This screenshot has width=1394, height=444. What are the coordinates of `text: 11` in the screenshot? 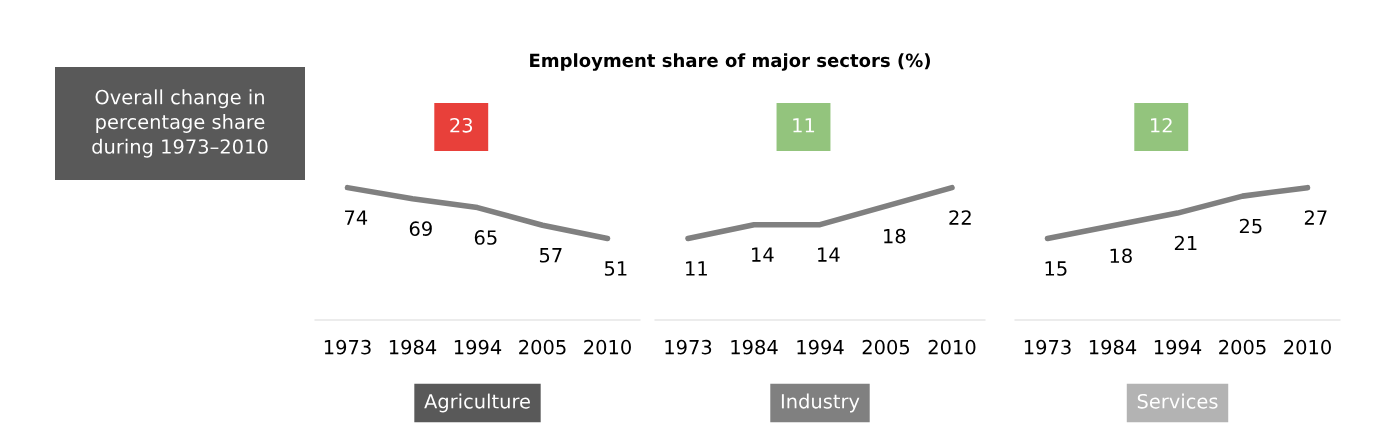 It's located at (804, 125).